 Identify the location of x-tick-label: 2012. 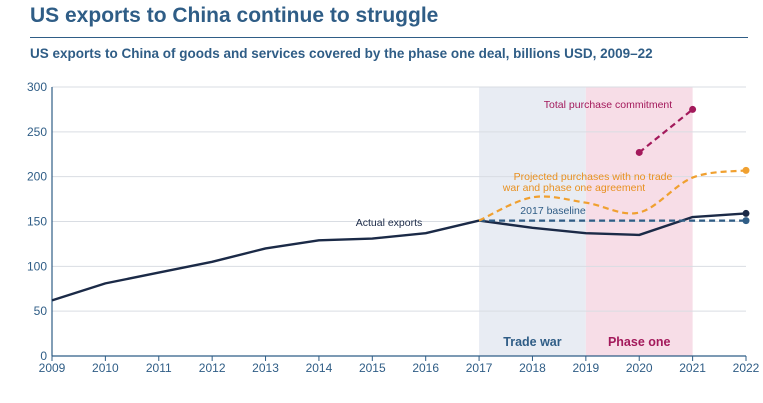
(212, 368).